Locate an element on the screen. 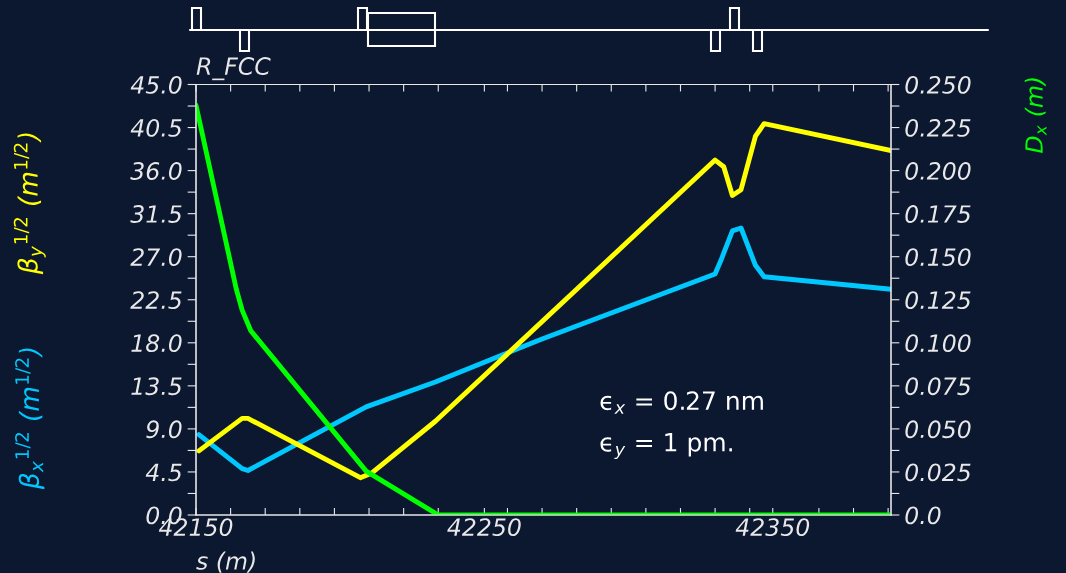 This screenshot has width=1066, height=573. text: R_FCC is located at coordinates (233, 69).